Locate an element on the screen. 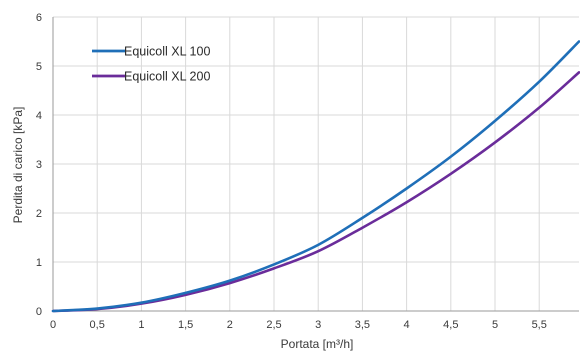 Image resolution: width=580 pixels, height=352 pixels. x-tick-label: 2,5 is located at coordinates (273, 325).